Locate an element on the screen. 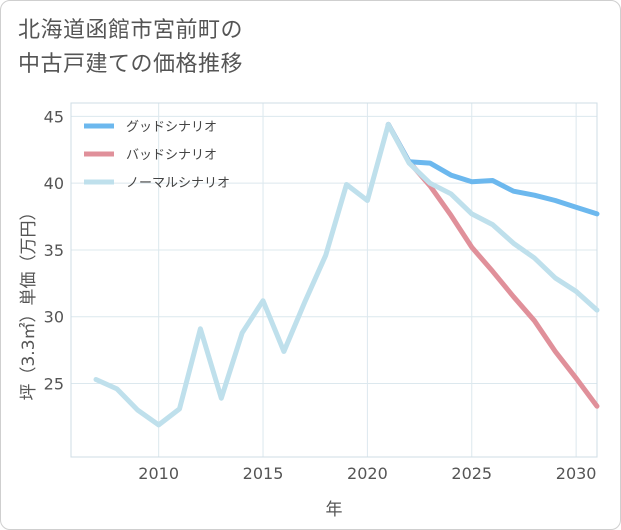 The height and width of the screenshot is (530, 621). x-tick-label: 2030 is located at coordinates (576, 473).